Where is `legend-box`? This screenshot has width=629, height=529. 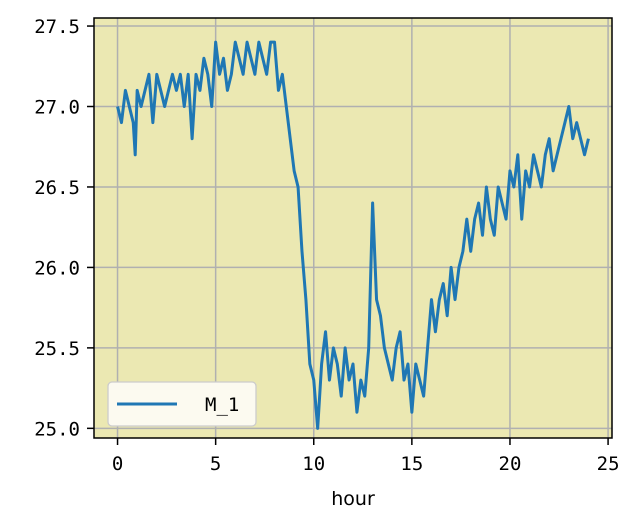
legend-box is located at coordinates (182, 404).